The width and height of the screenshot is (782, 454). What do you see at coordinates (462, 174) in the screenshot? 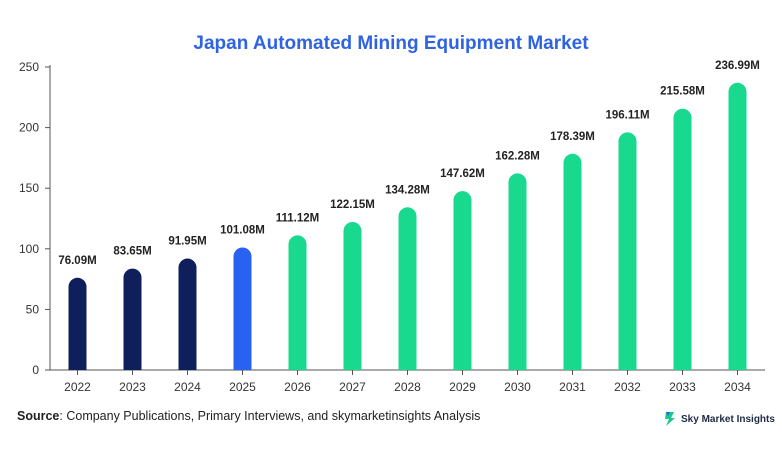
I see `bar-value-label: 147.62M` at bounding box center [462, 174].